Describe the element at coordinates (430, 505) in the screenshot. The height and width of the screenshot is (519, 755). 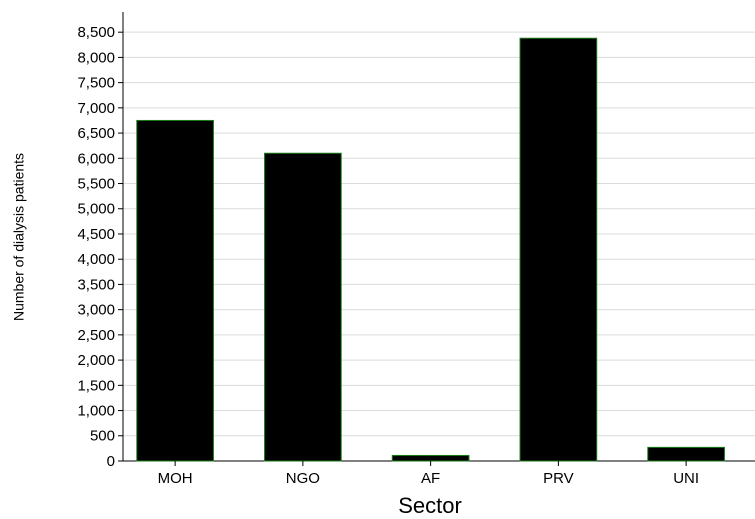
I see `x-axis-label: Sector` at that location.